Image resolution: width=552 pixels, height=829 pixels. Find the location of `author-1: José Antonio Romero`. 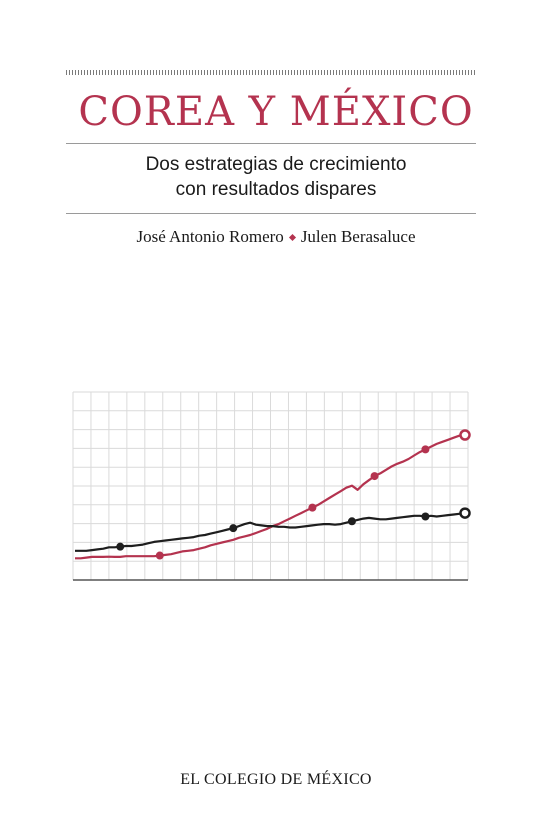

author-1: José Antonio Romero is located at coordinates (210, 236).